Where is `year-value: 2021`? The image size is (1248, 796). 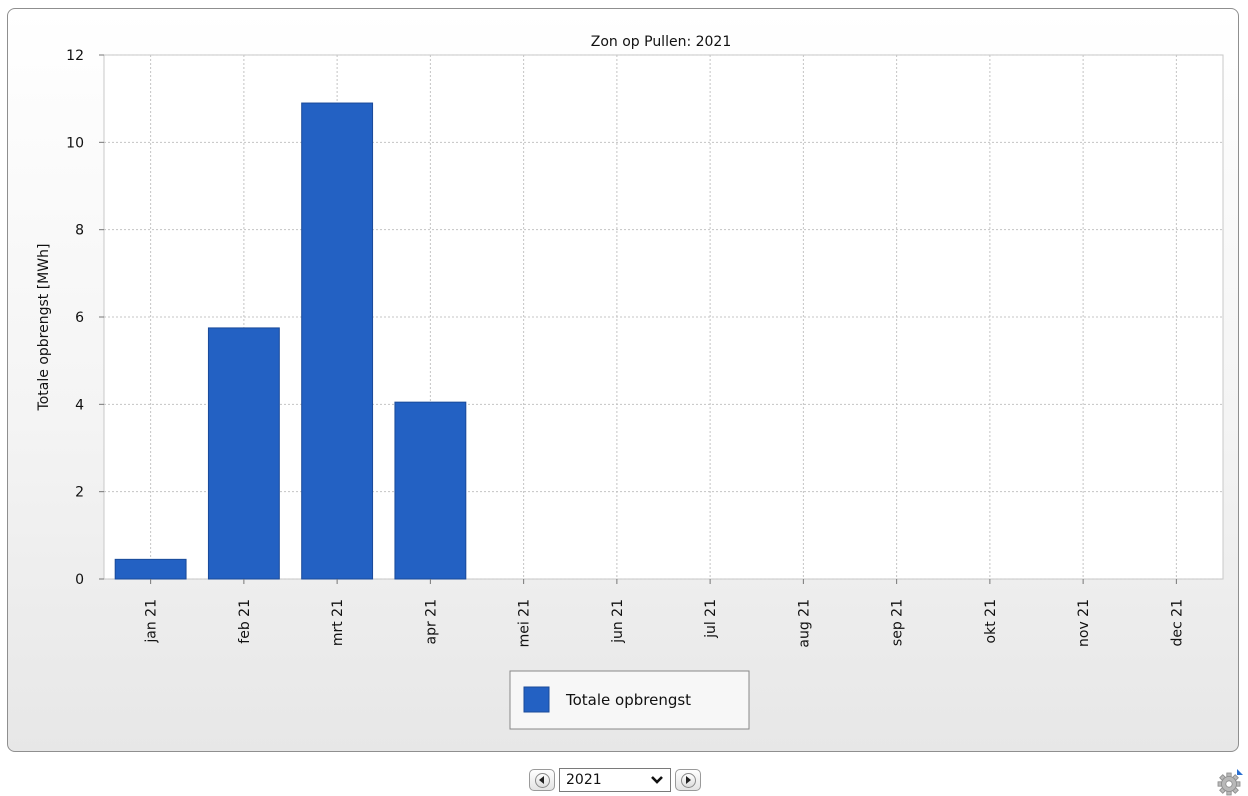 year-value: 2021 is located at coordinates (584, 780).